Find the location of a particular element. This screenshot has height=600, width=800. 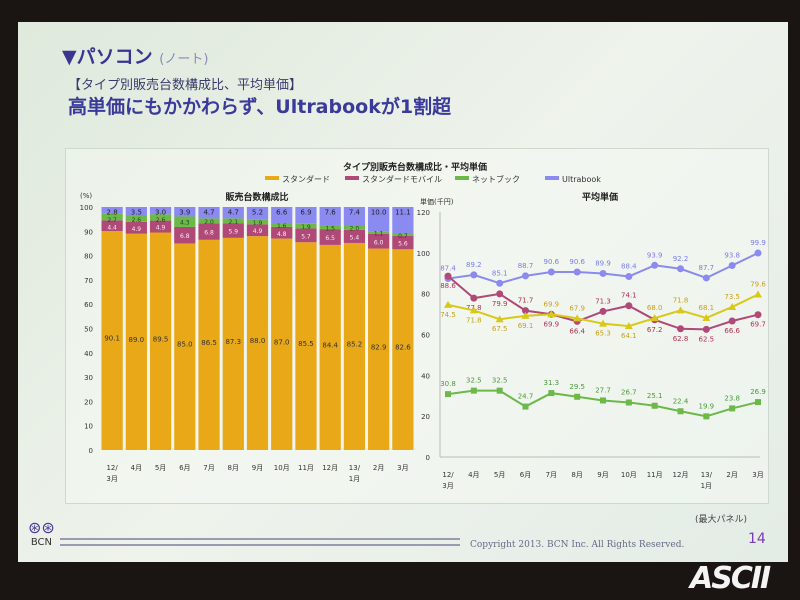

point-value-label: 19.9 is located at coordinates (707, 406).